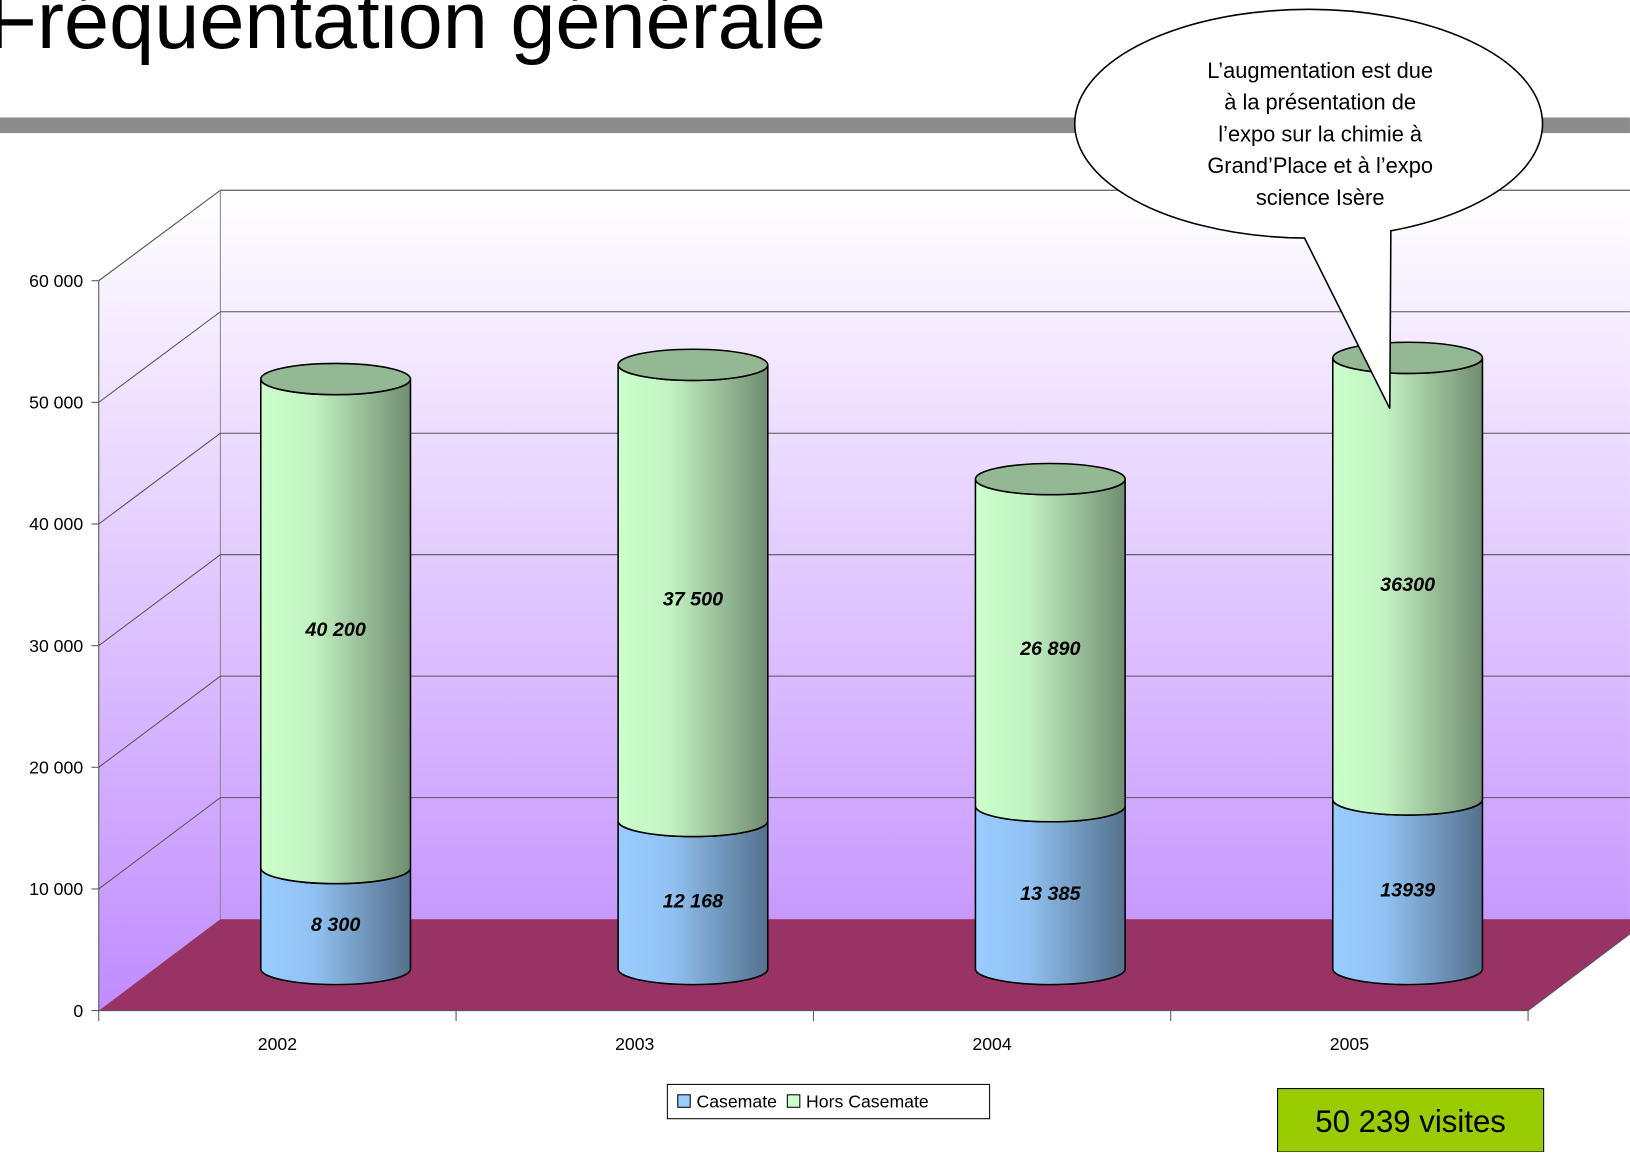  What do you see at coordinates (413, 33) in the screenshot?
I see `page-title: Fréquentation générale` at bounding box center [413, 33].